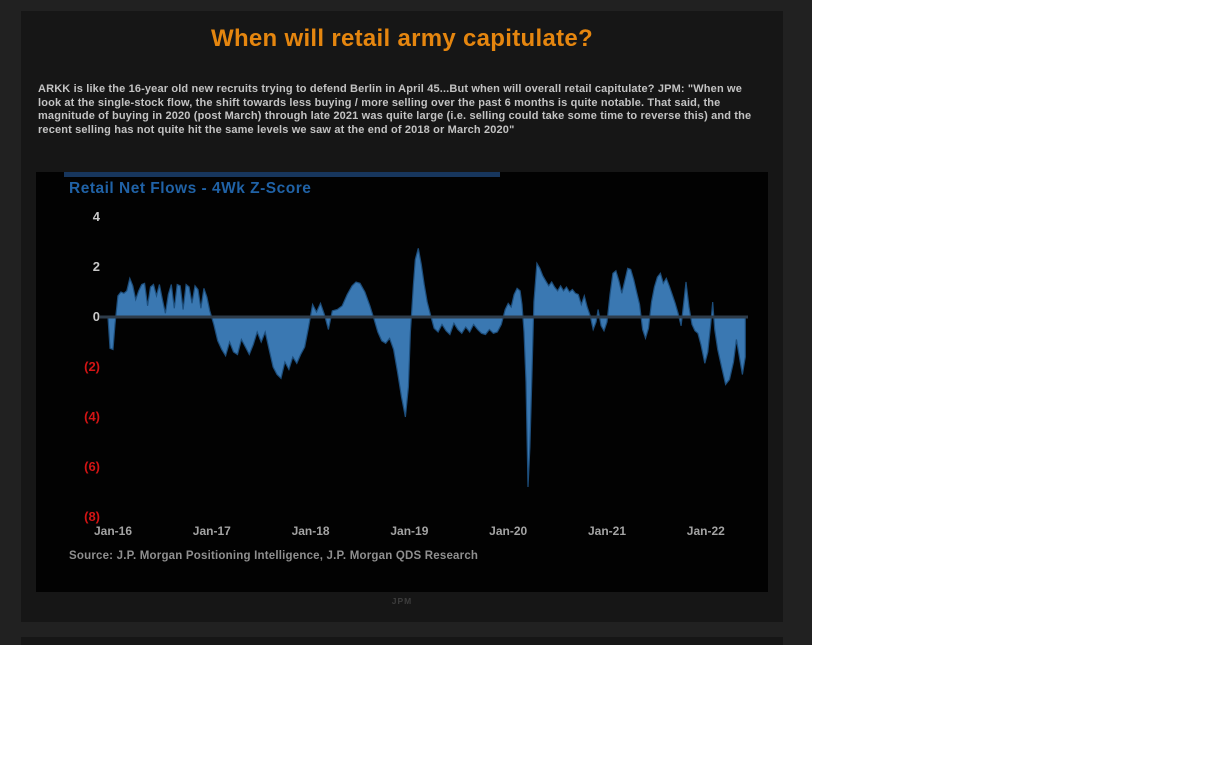 The height and width of the screenshot is (760, 1220). Describe the element at coordinates (92, 366) in the screenshot. I see `y-tick-label: (2)` at that location.